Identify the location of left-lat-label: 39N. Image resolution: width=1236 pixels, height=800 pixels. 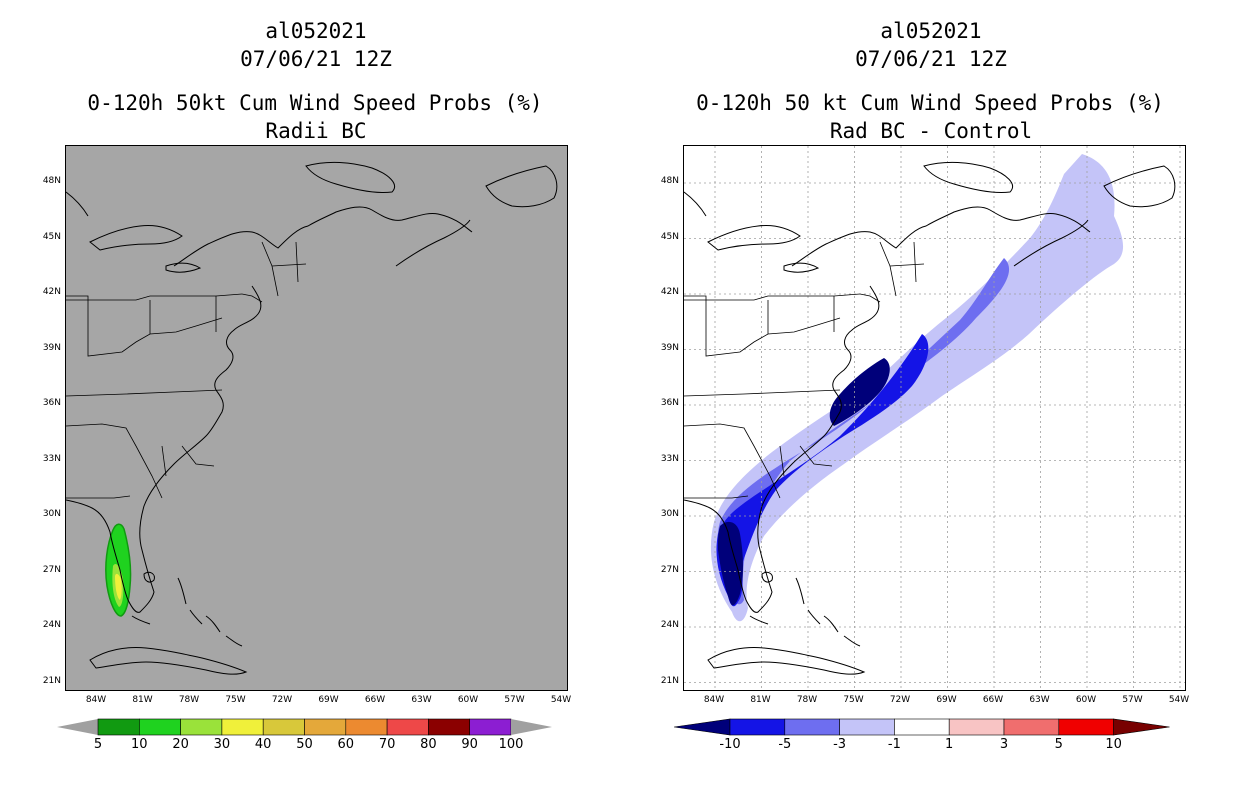
(51, 347).